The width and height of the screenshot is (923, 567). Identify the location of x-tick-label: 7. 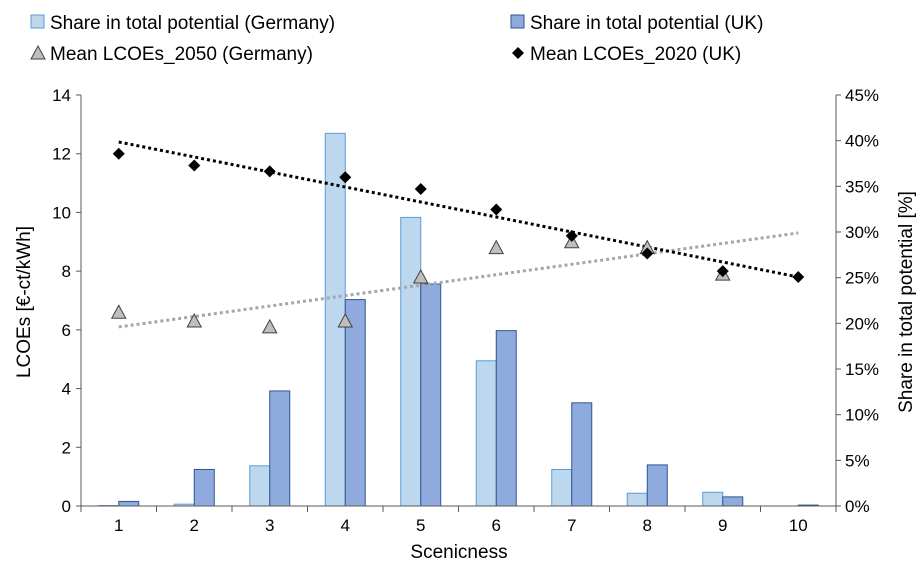
(571, 525).